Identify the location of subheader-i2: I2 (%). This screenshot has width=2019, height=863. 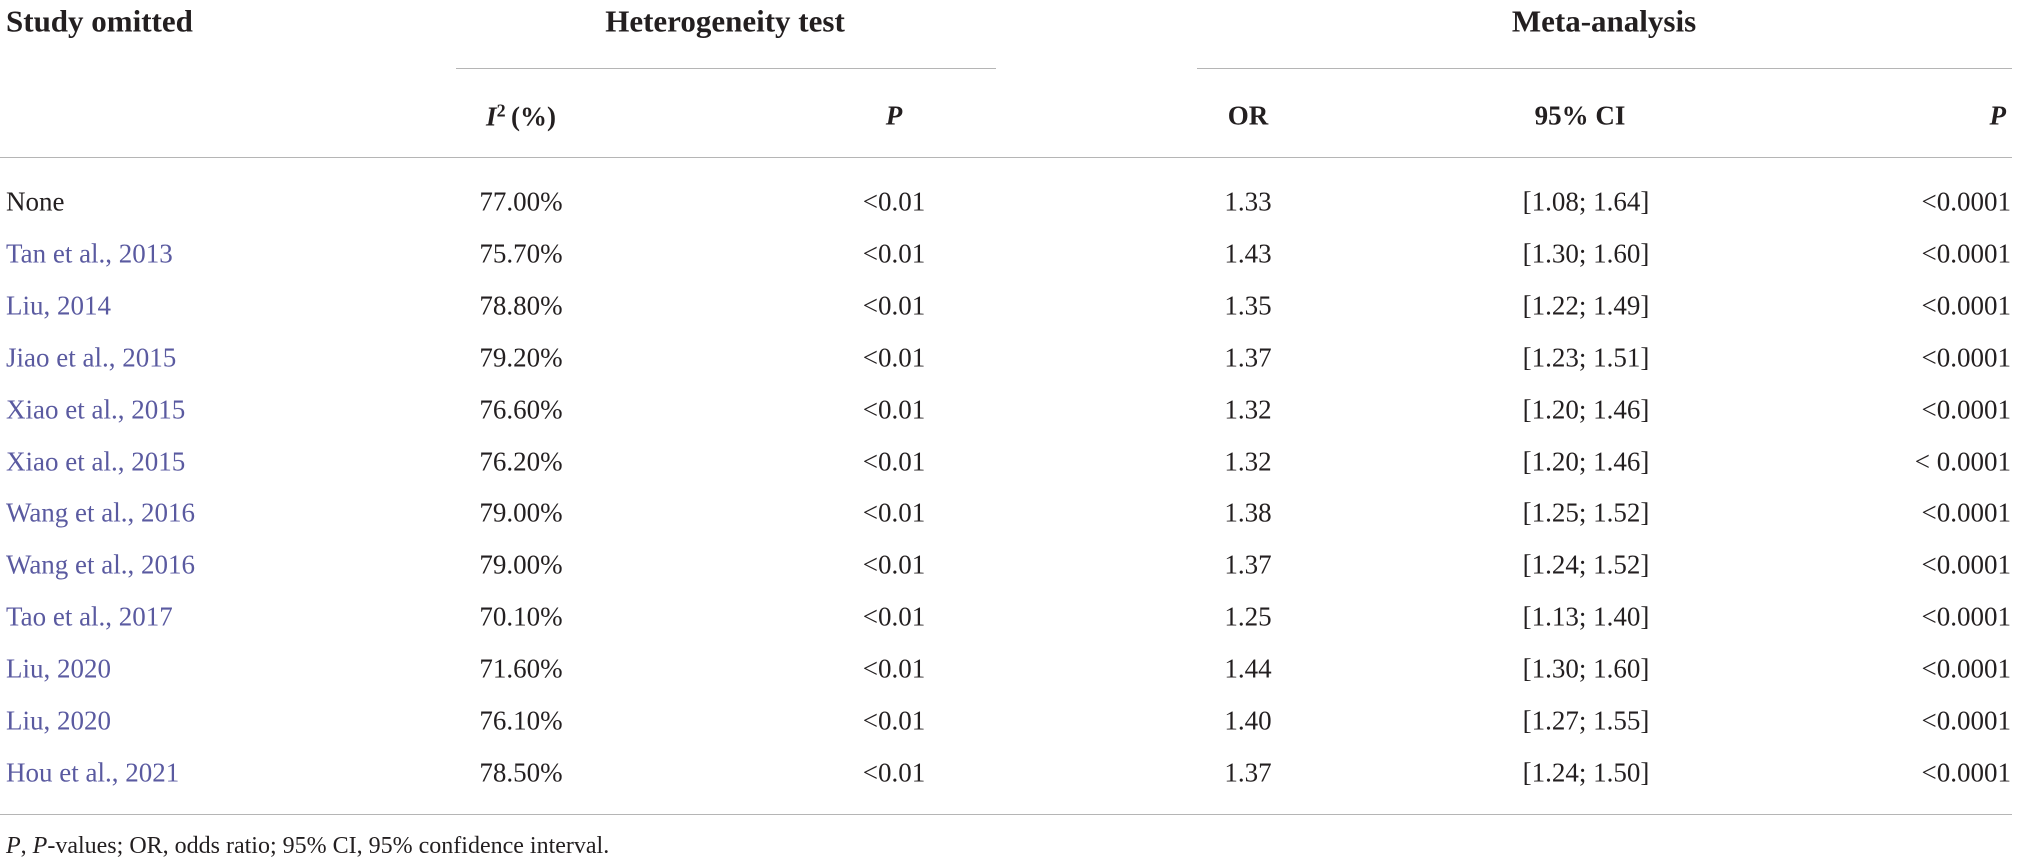
(521, 116).